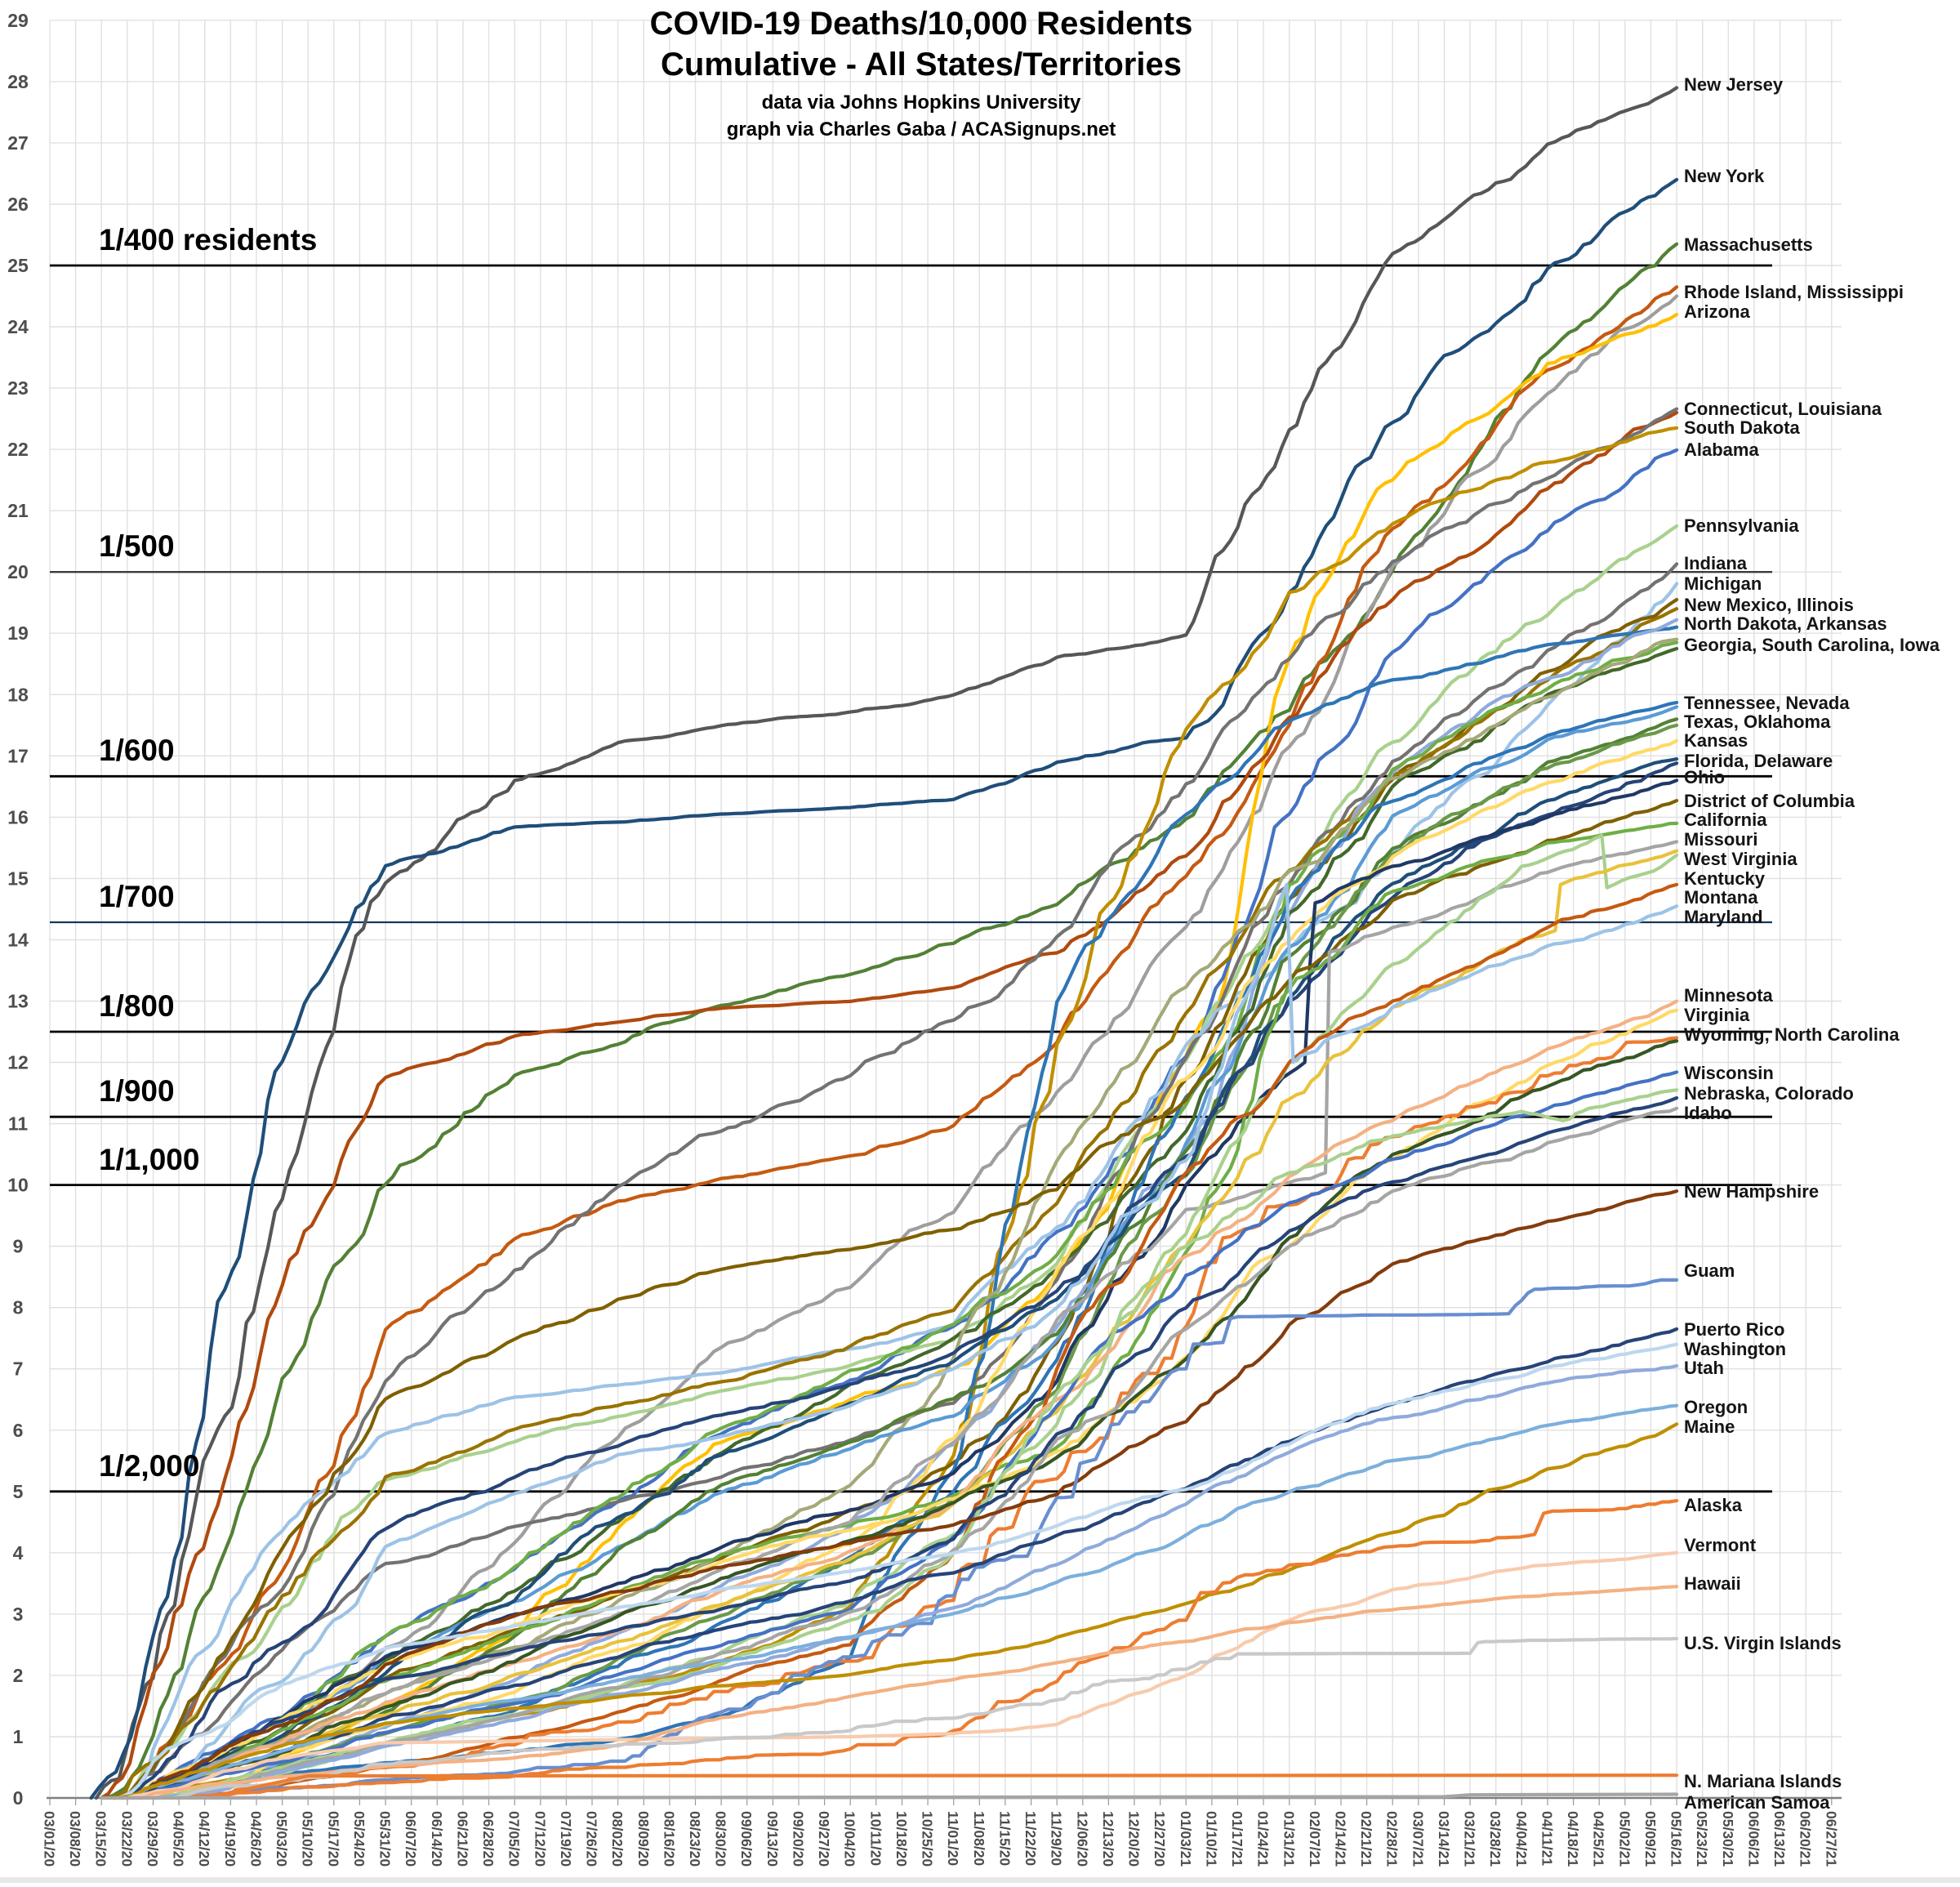 This screenshot has width=1960, height=1887. I want to click on svg-text: Missouri, so click(1720, 839).